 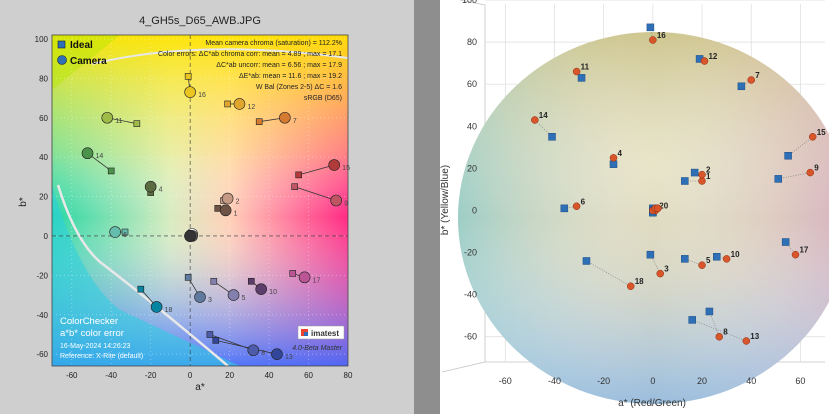 I want to click on y-tick-label: -20, so click(x=42, y=275).